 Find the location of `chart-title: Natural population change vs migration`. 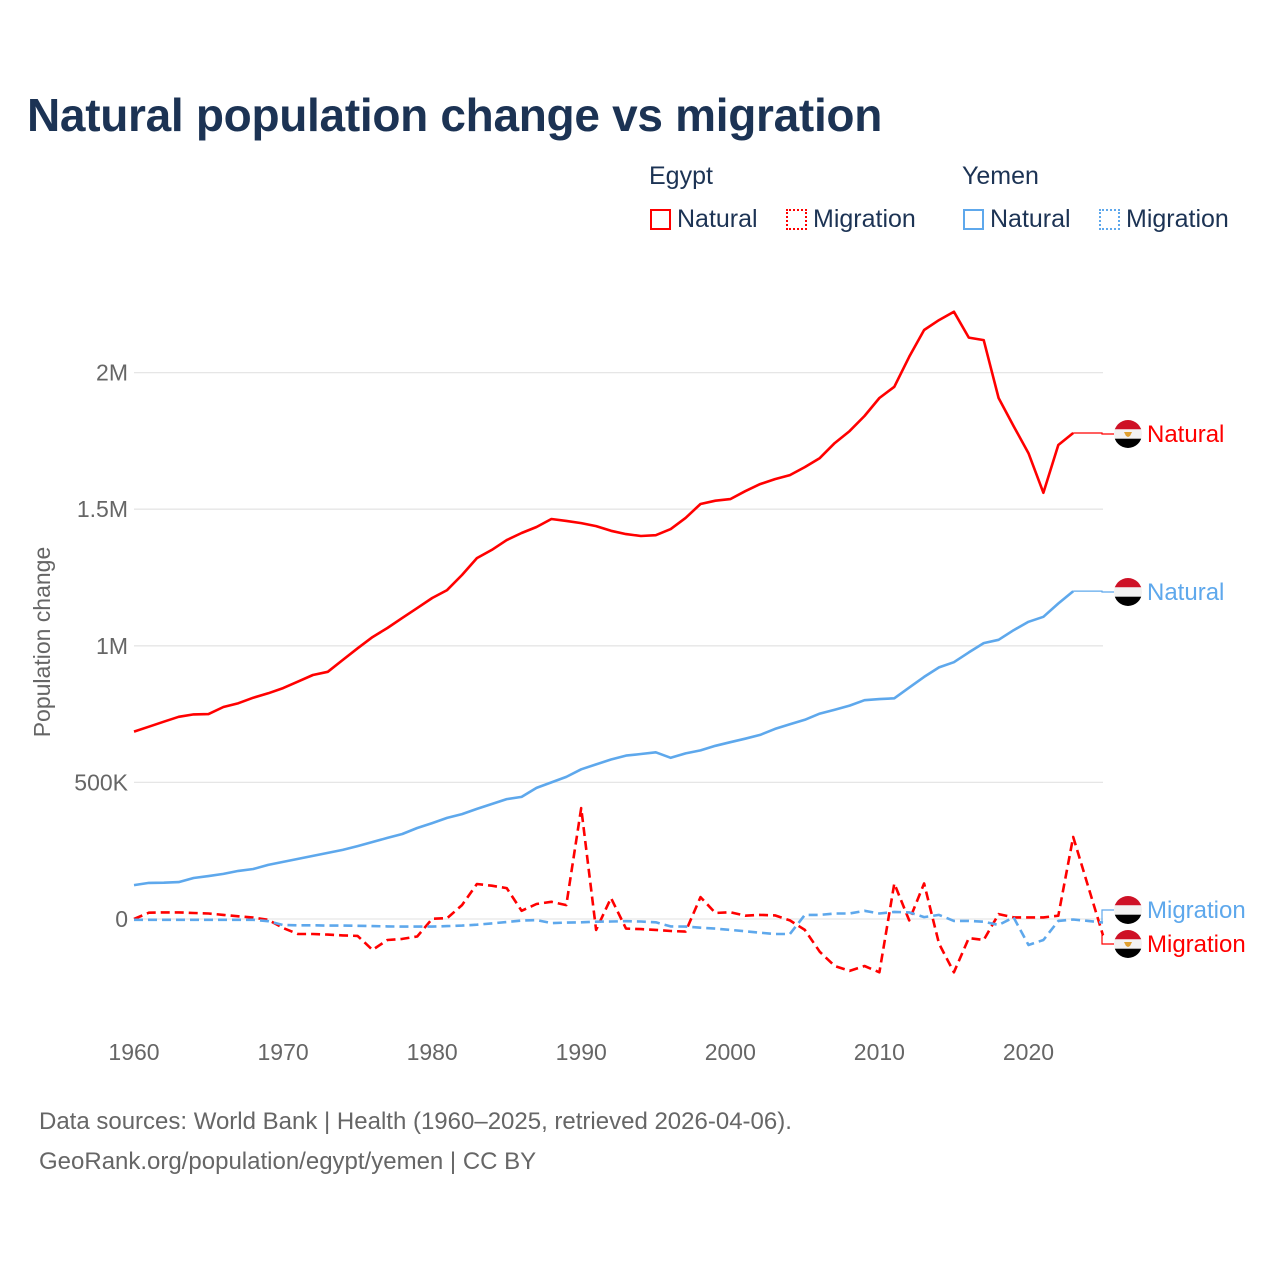

chart-title: Natural population change vs migration is located at coordinates (455, 115).